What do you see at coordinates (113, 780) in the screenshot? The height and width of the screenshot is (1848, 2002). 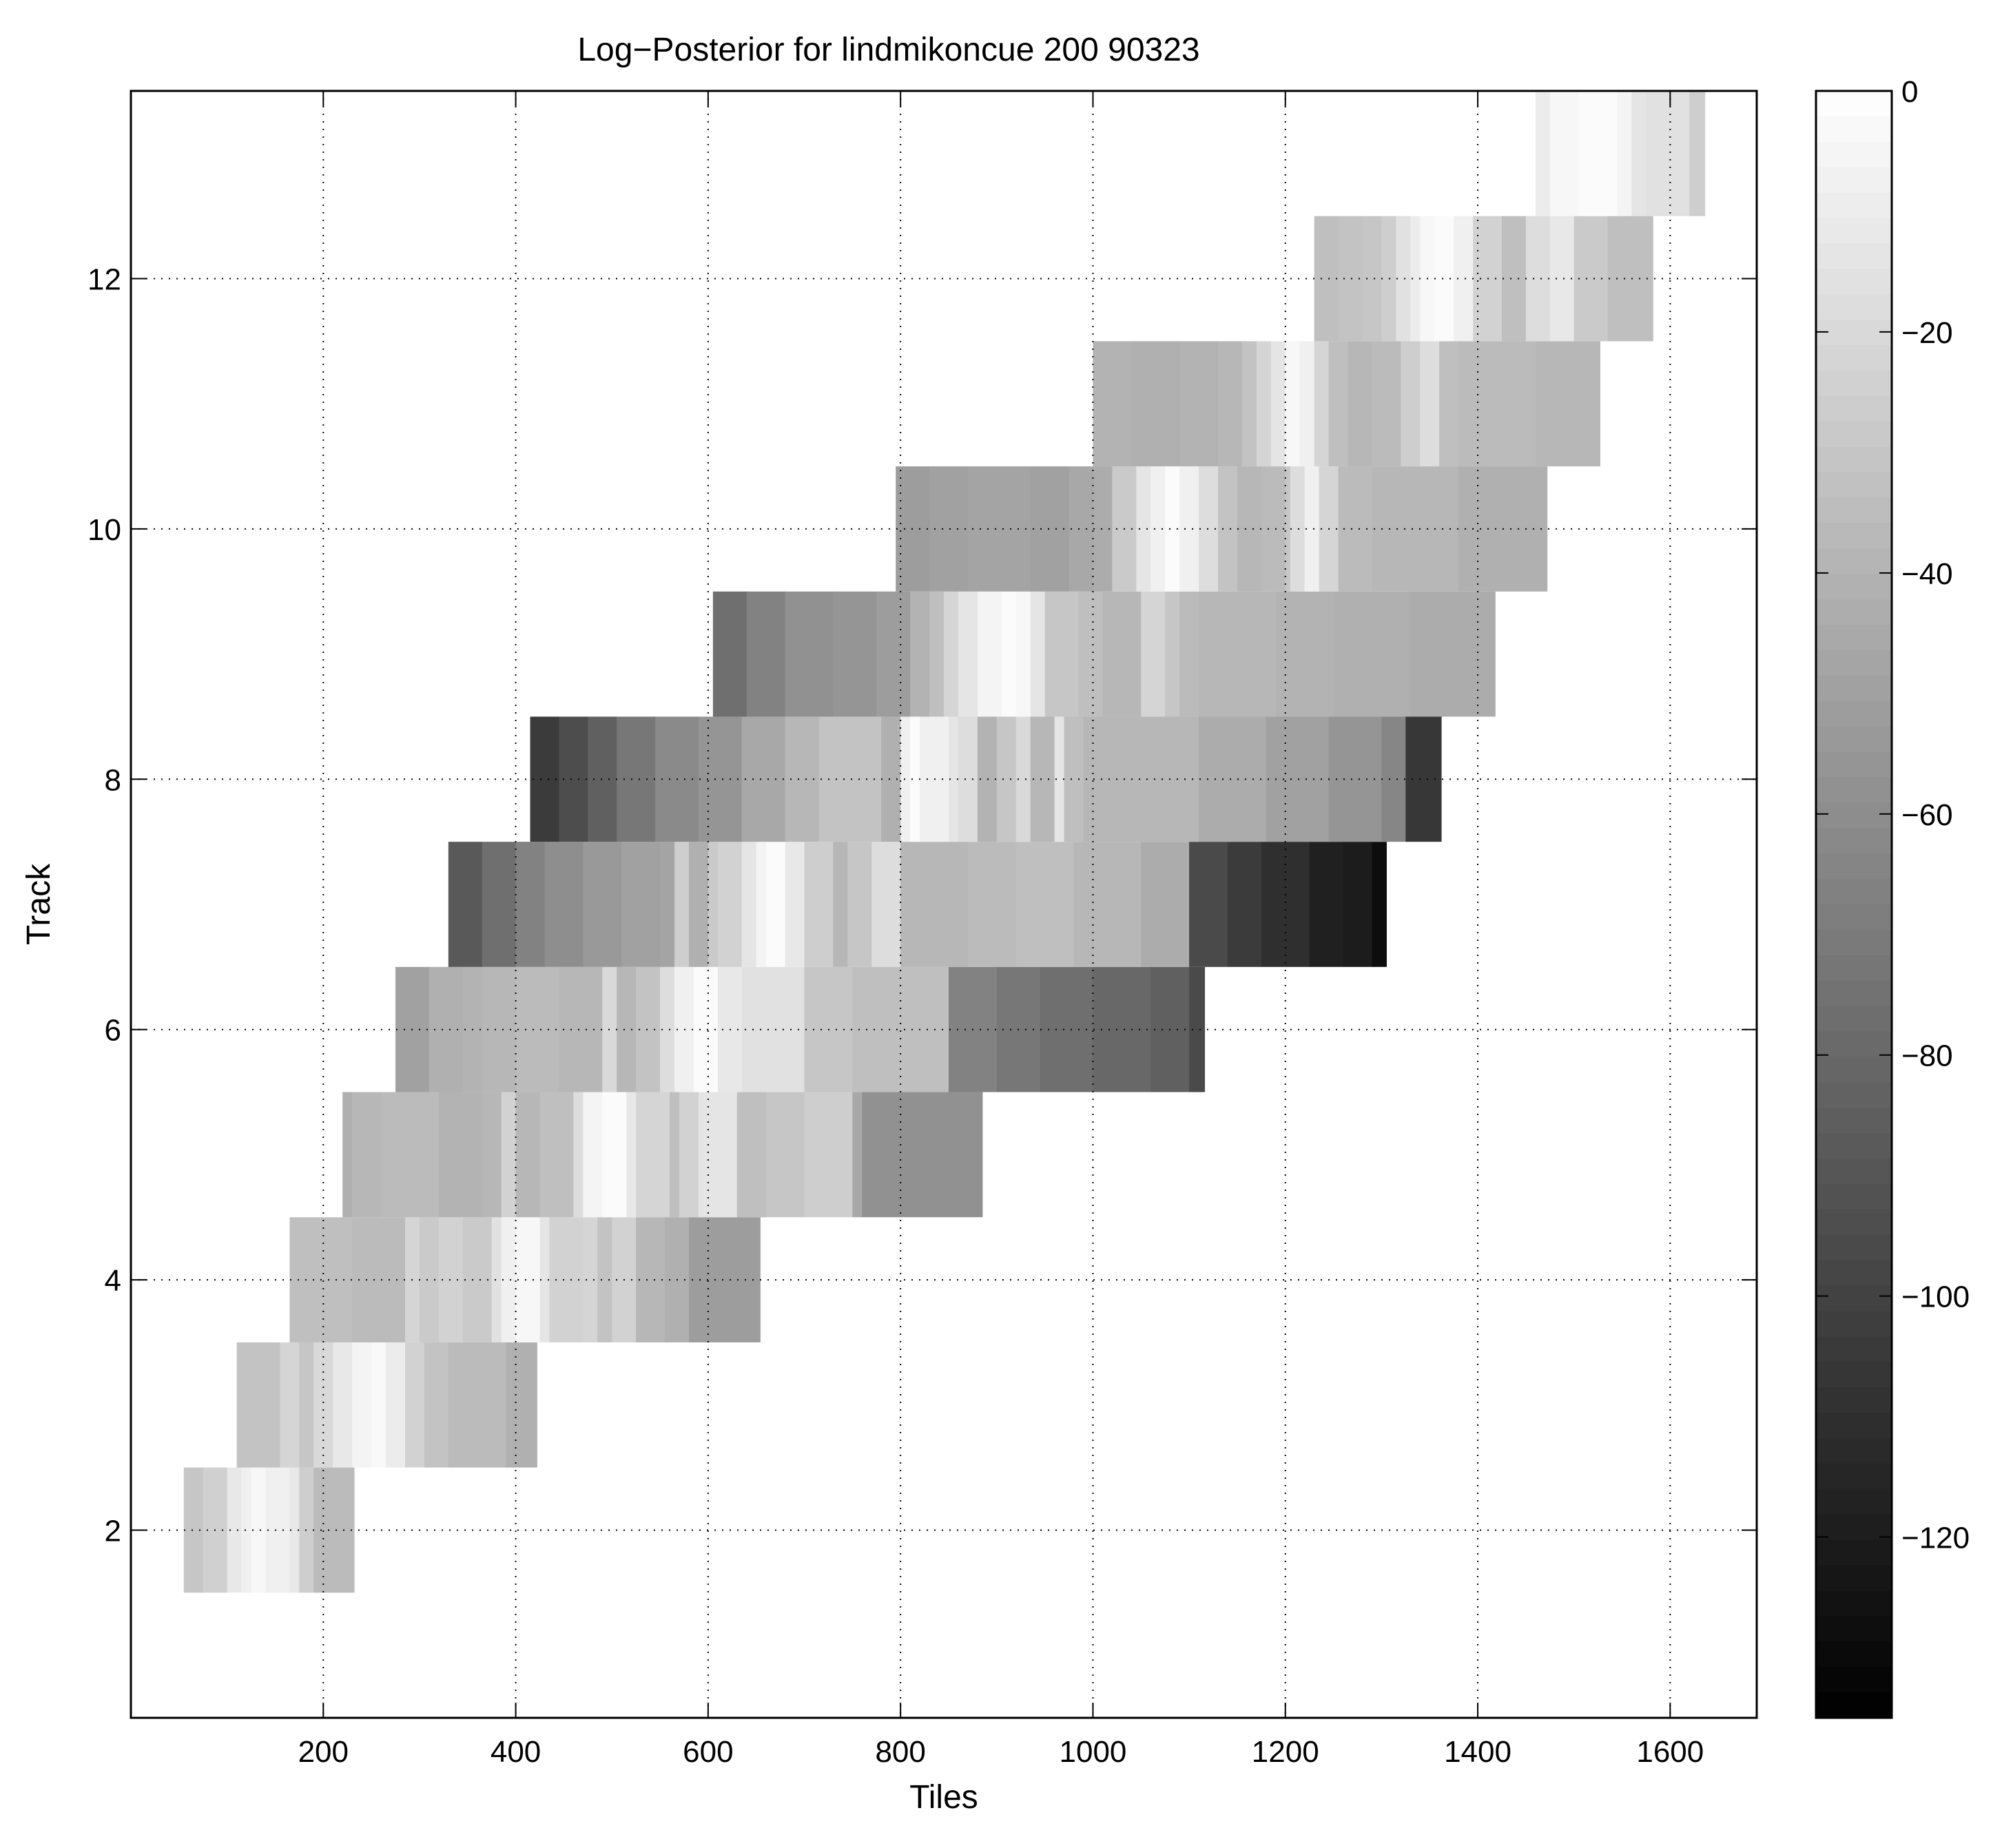 I see `y-tick-label: 8` at bounding box center [113, 780].